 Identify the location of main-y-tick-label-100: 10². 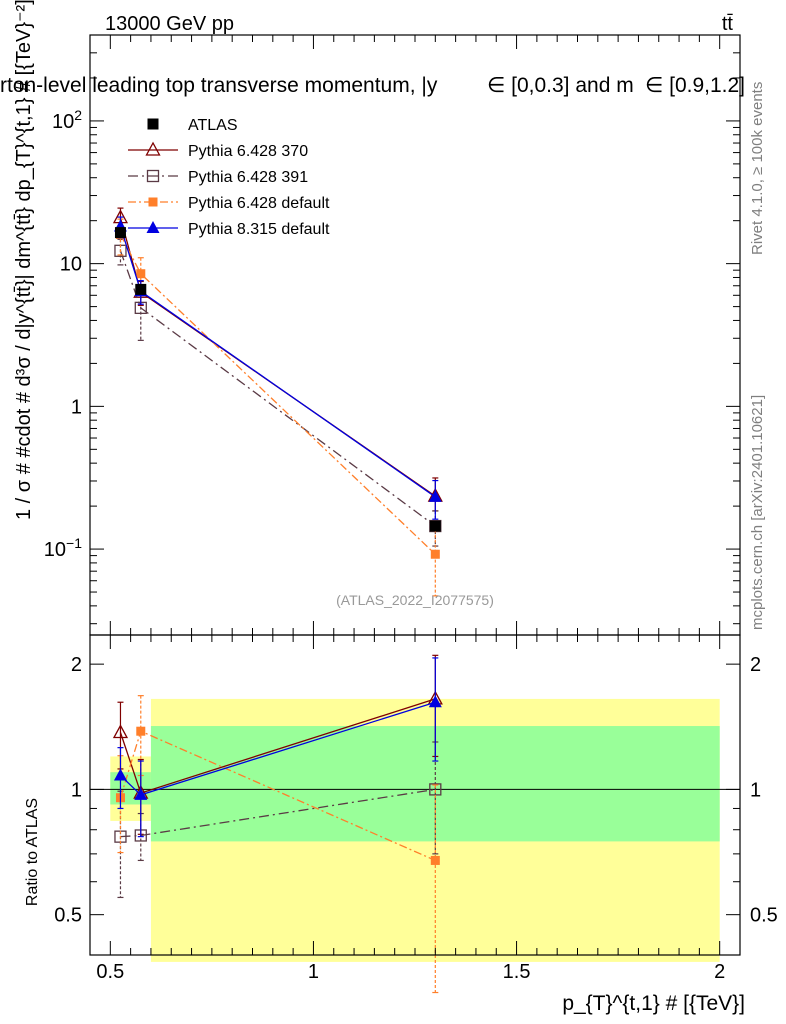
(67, 120).